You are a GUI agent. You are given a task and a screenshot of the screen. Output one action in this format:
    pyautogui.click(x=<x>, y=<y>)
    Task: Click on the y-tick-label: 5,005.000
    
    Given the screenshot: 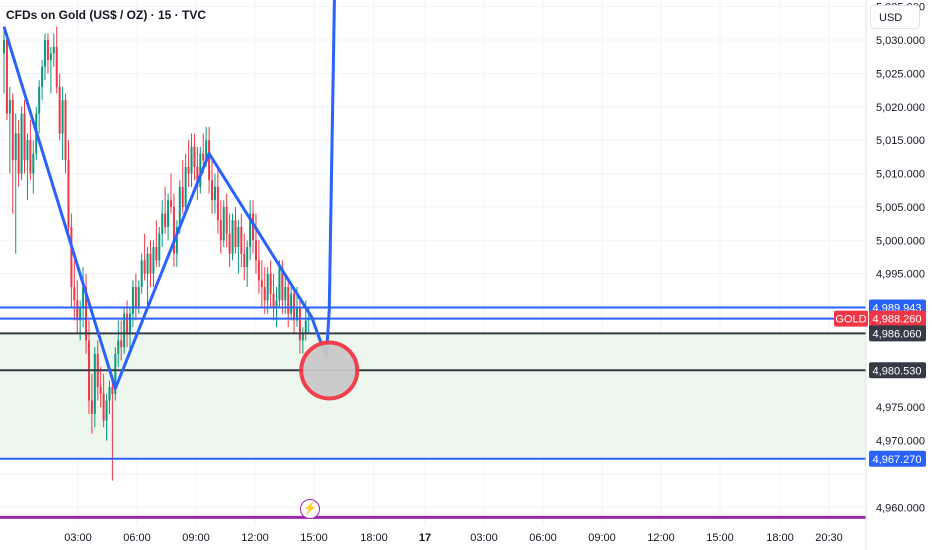 What is the action you would take?
    pyautogui.click(x=900, y=208)
    